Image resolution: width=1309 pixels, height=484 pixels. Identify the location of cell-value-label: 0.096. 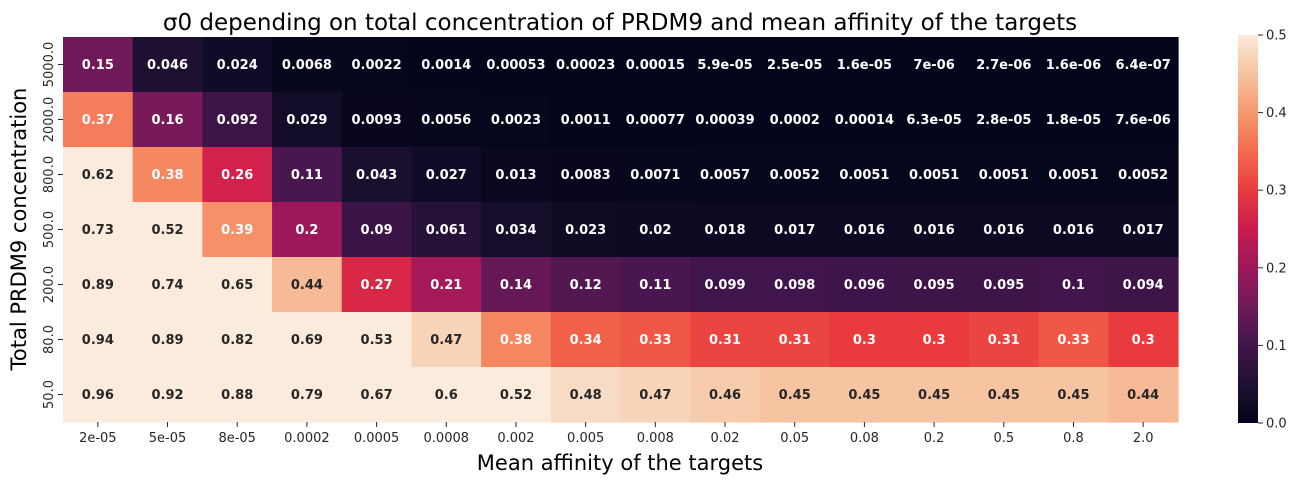
(864, 285).